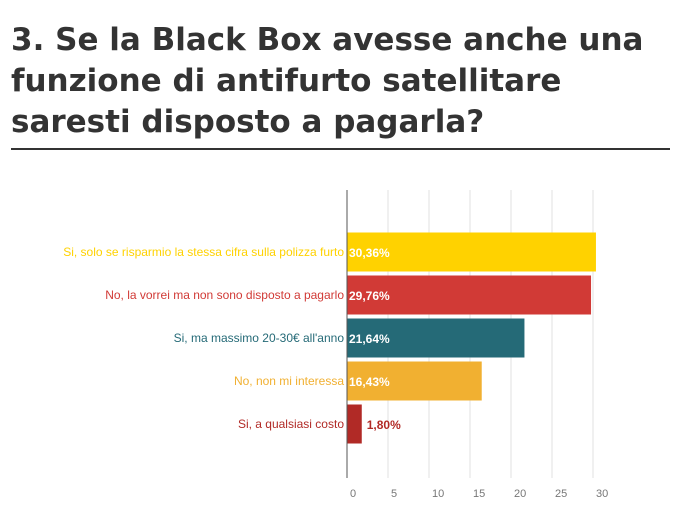  I want to click on x-tick-label: 0, so click(353, 494).